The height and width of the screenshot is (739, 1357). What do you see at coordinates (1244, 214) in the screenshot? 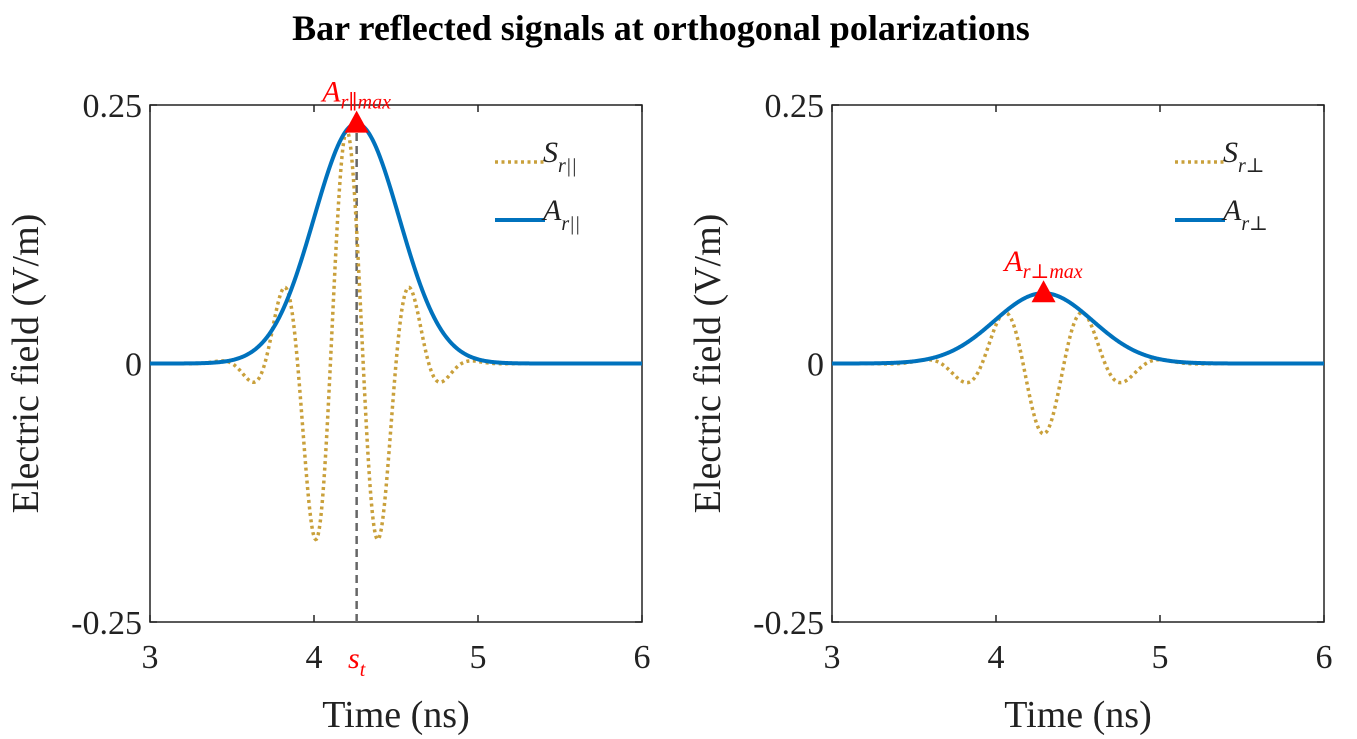
I see `legend-entry-label: Ar⊥` at bounding box center [1244, 214].